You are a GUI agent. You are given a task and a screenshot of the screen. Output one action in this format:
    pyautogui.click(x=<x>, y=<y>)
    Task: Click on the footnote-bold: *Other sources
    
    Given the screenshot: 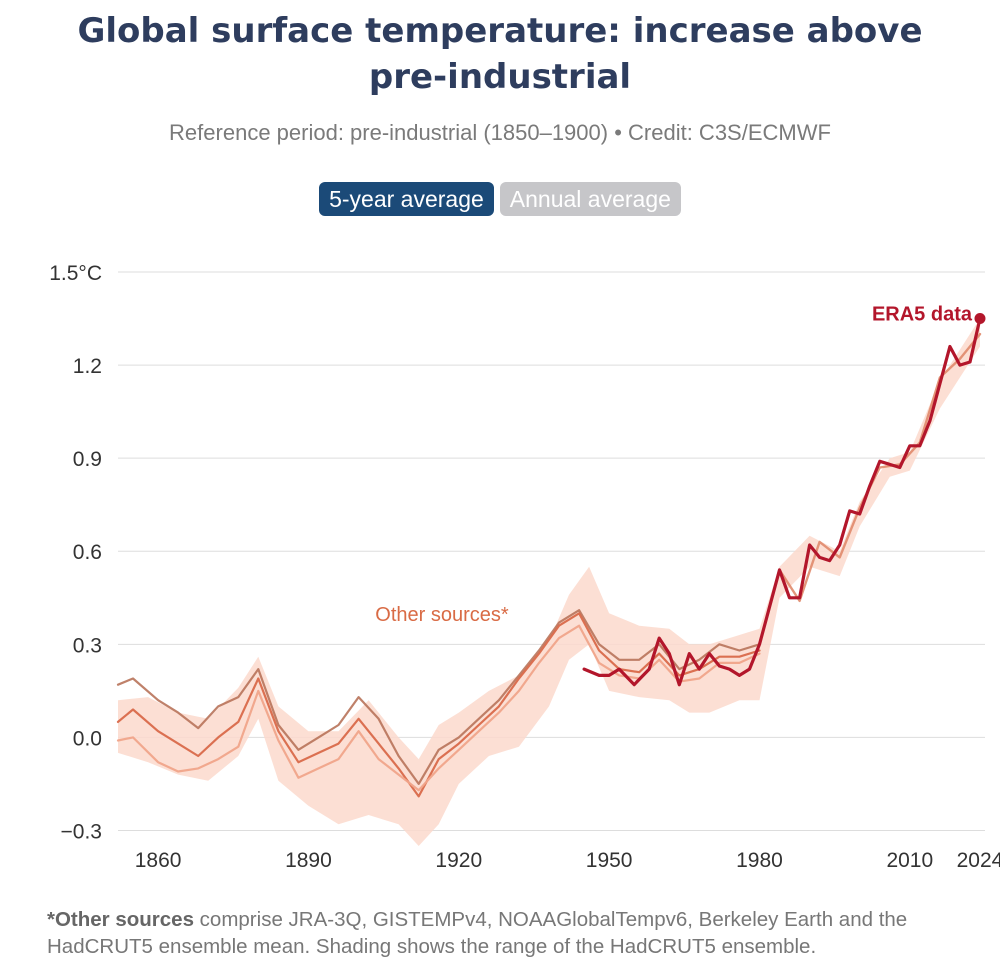 What is the action you would take?
    pyautogui.click(x=120, y=919)
    